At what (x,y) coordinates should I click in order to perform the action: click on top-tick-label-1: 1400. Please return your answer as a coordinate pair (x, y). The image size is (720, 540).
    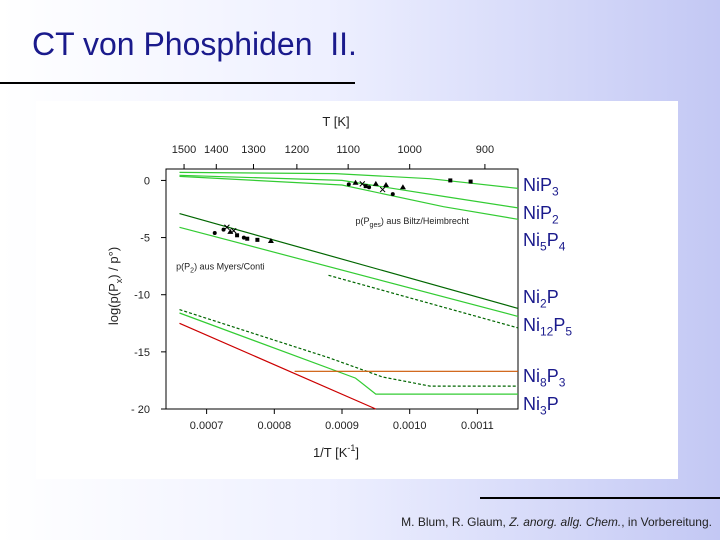
    Looking at the image, I should click on (216, 150).